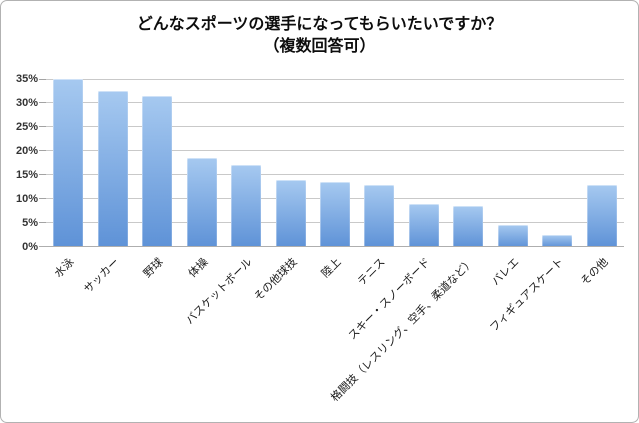 The height and width of the screenshot is (423, 639). Describe the element at coordinates (275, 280) in the screenshot. I see `x-axis-label: その他球技` at that location.